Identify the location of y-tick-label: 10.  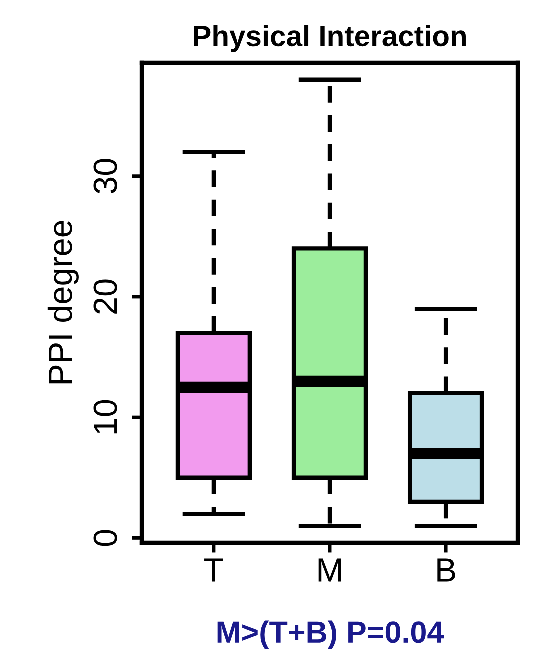
(106, 417).